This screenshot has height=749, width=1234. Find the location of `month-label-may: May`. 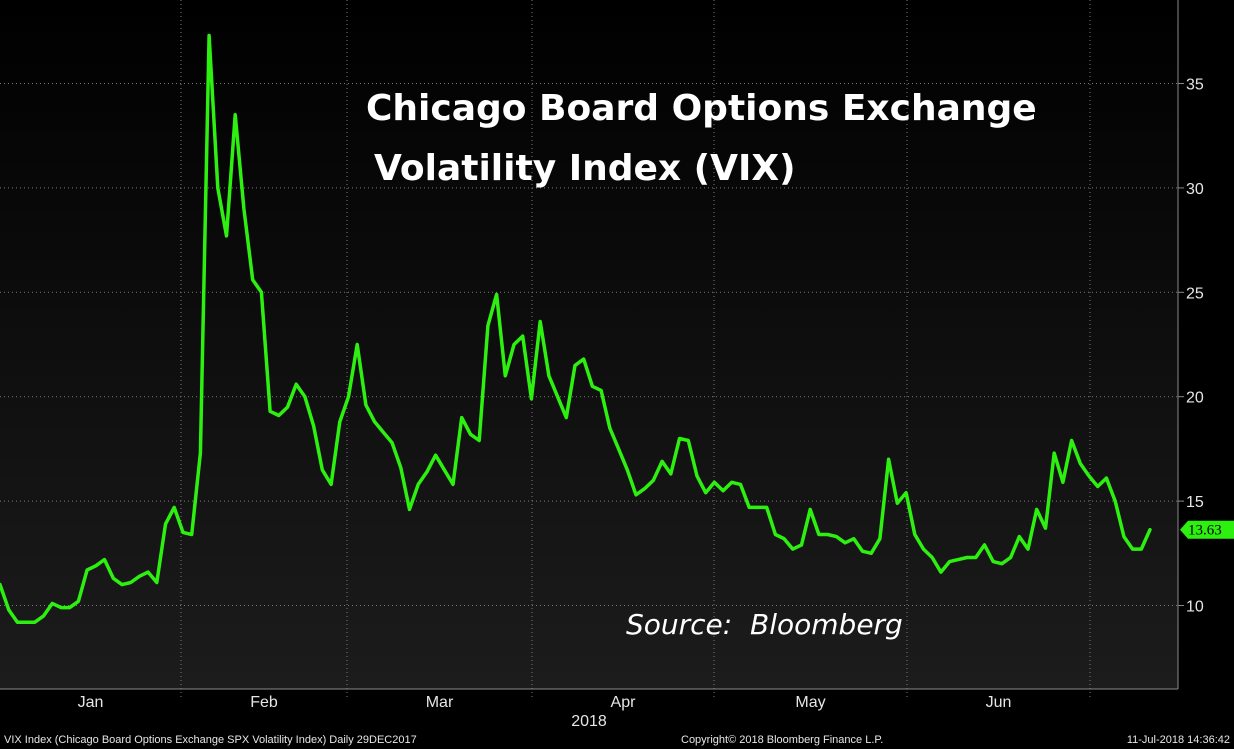

month-label-may: May is located at coordinates (810, 702).